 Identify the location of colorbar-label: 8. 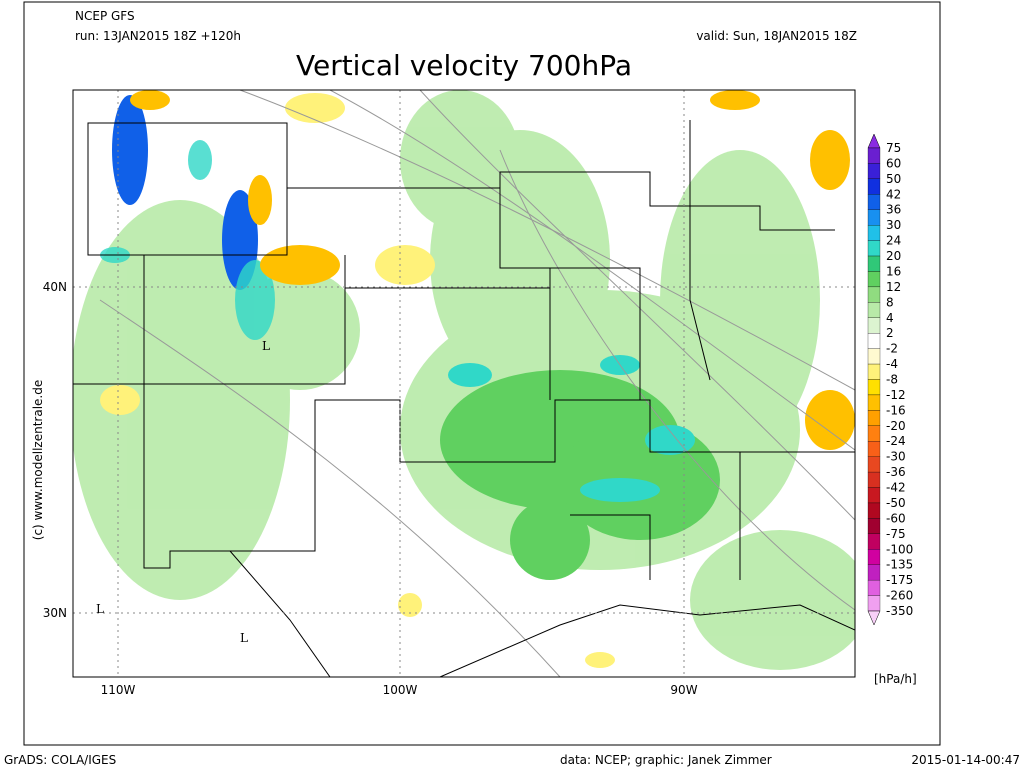
(890, 302).